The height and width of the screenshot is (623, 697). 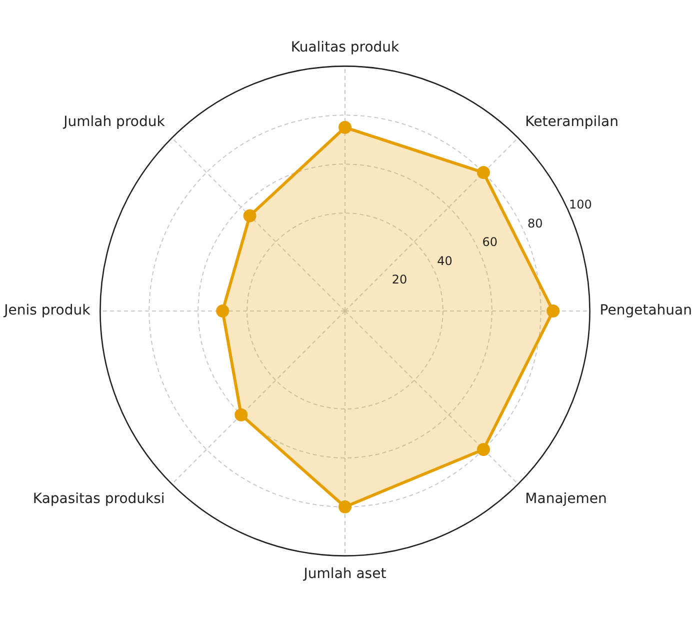 What do you see at coordinates (571, 122) in the screenshot?
I see `spoke-label: Keterampilan` at bounding box center [571, 122].